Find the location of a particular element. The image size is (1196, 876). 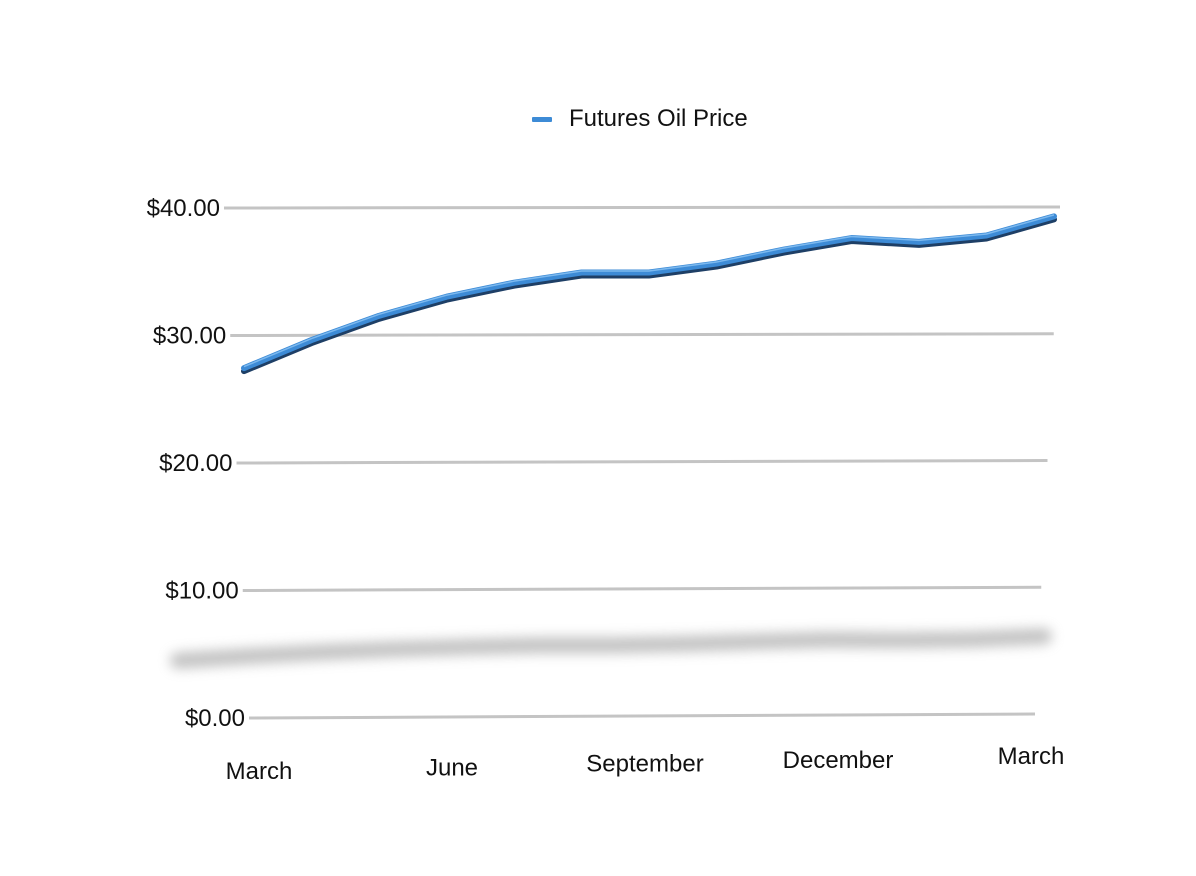

y-axis-ticks: $0.00 $10.00 $20.00 $30.00 $40.00 is located at coordinates (196, 463).